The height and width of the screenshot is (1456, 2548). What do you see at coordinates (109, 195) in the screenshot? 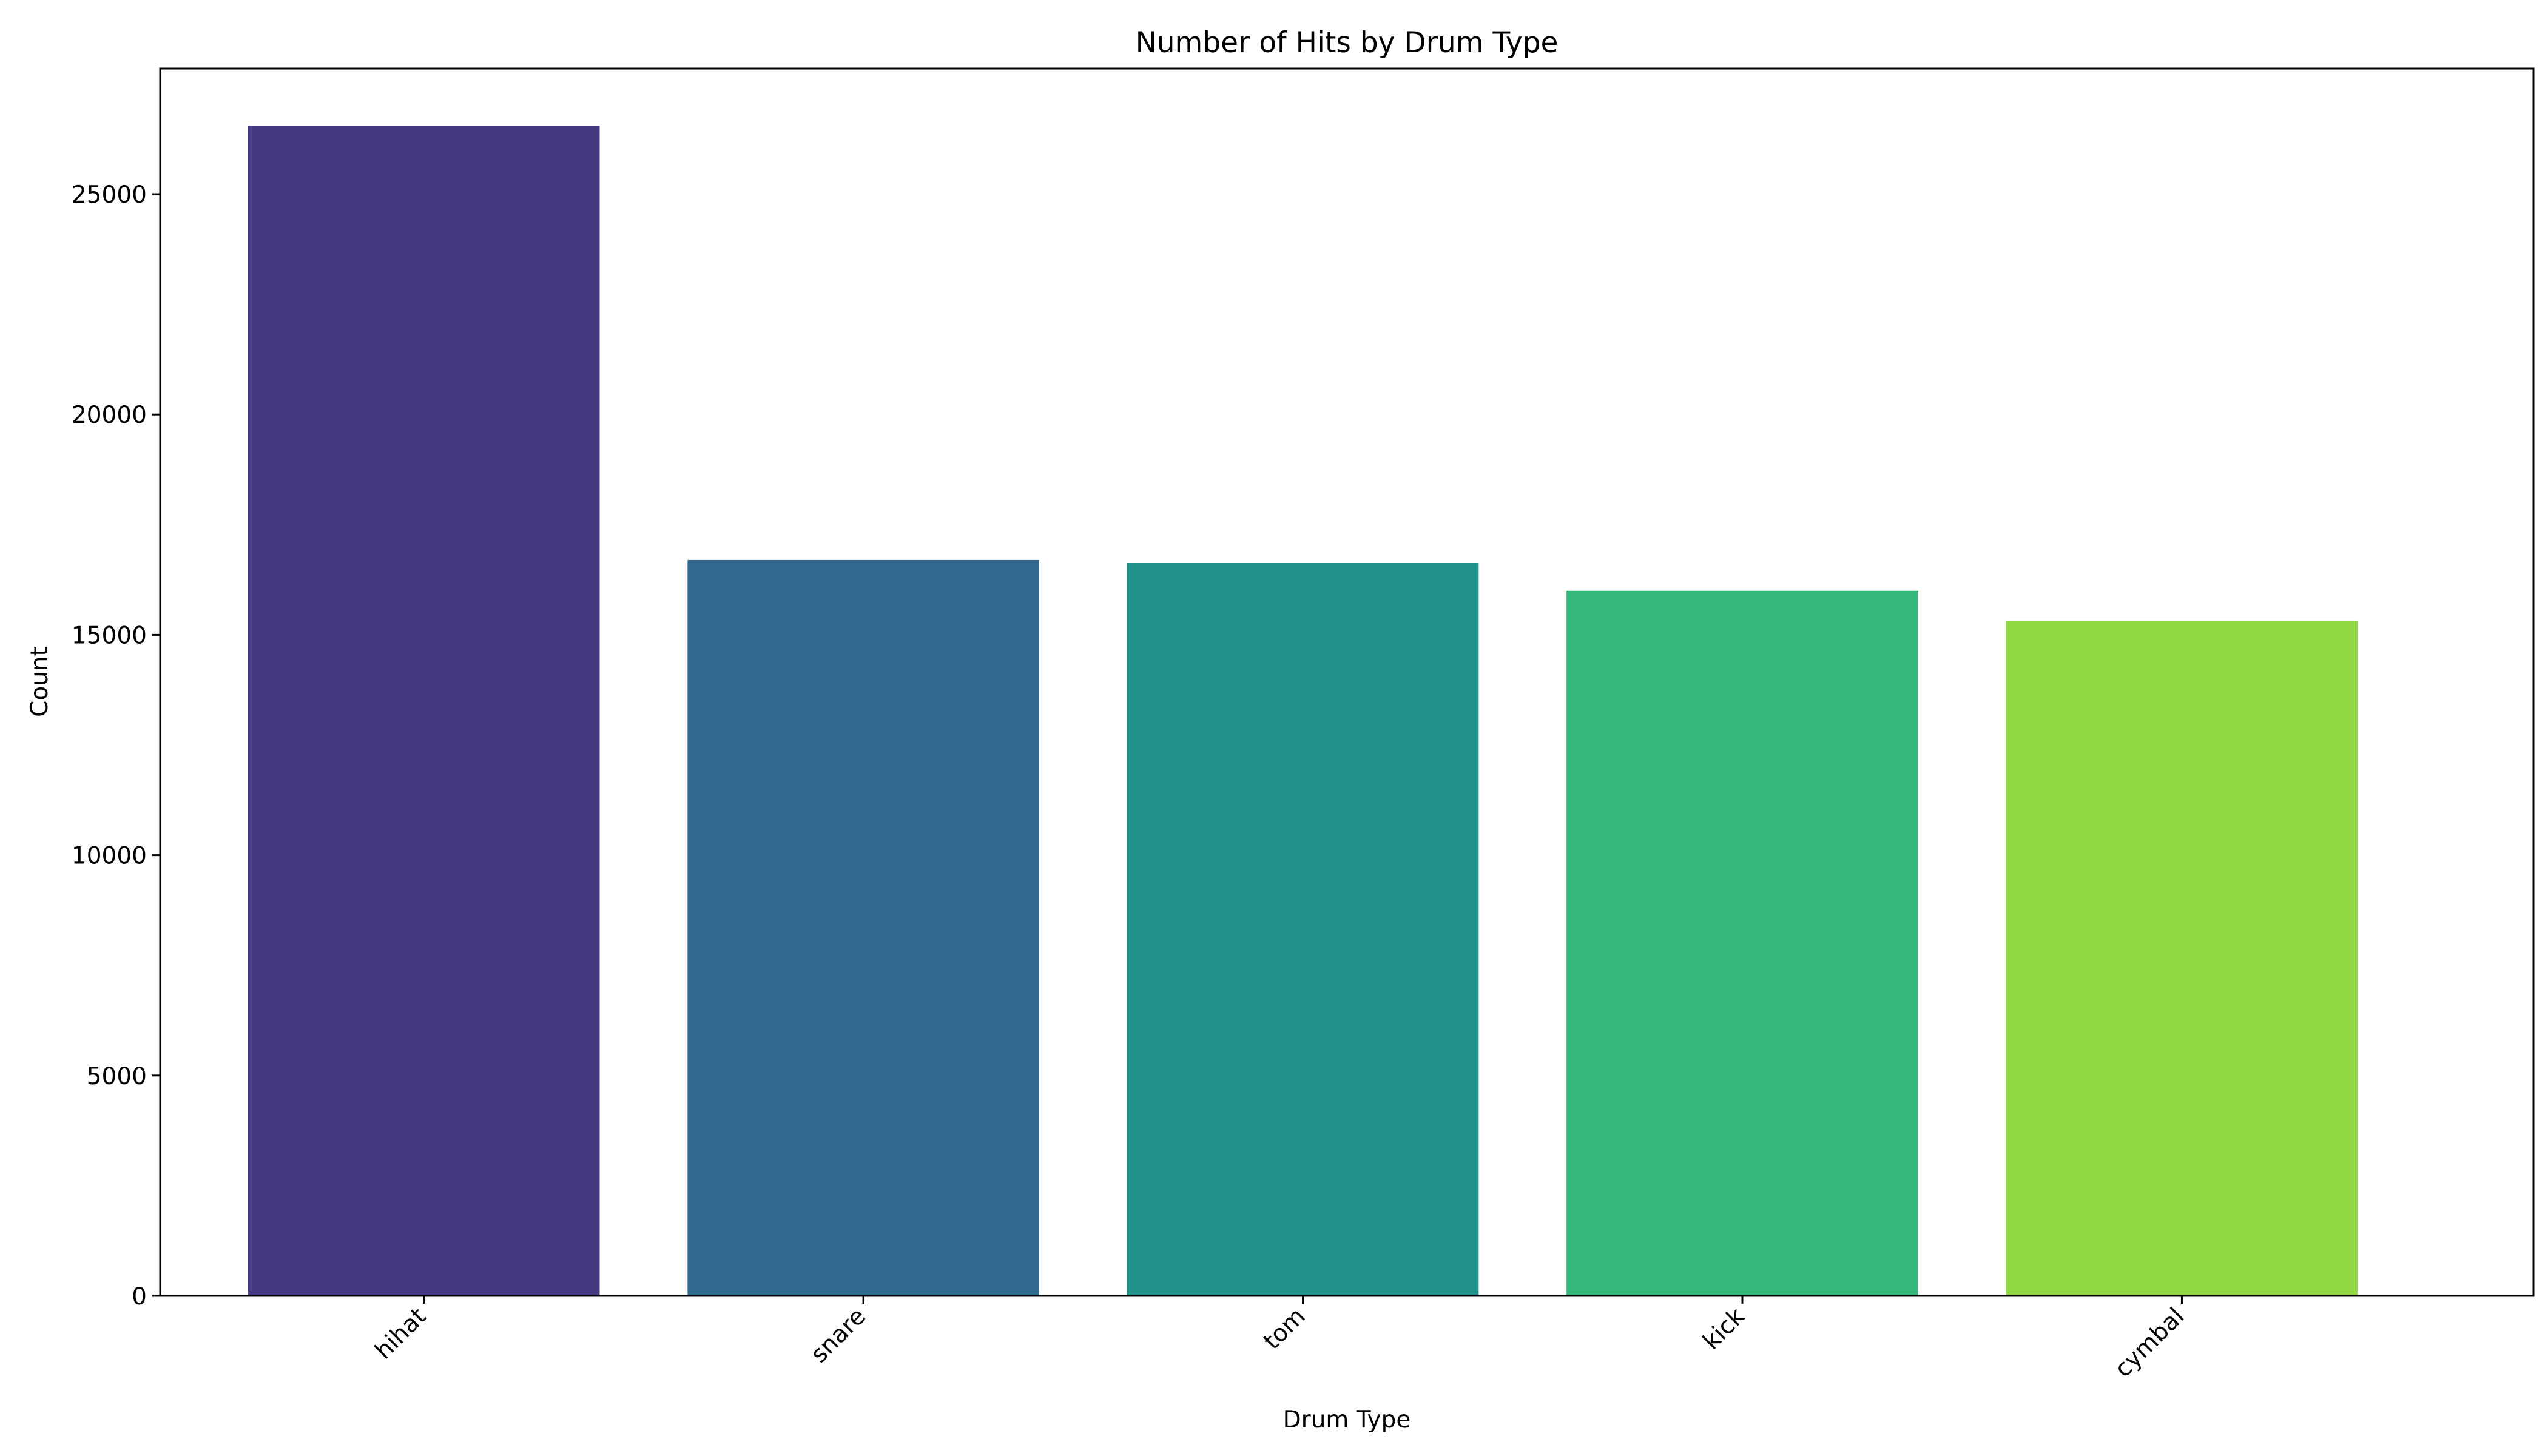
I see `y-tick-label: 25000` at bounding box center [109, 195].